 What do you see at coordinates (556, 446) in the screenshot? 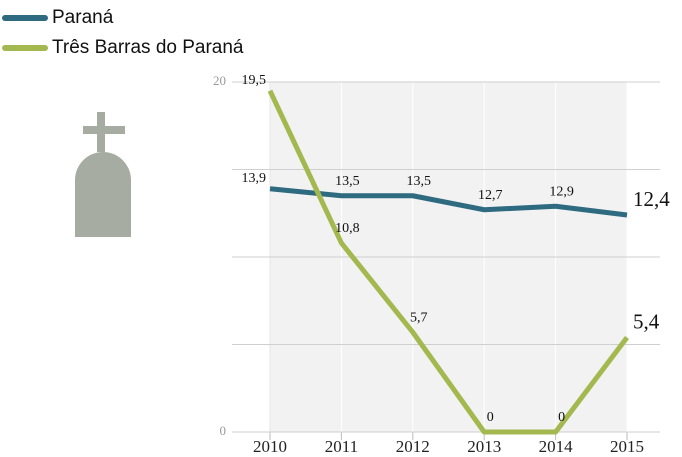
I see `x-tick-label: 2014` at bounding box center [556, 446].